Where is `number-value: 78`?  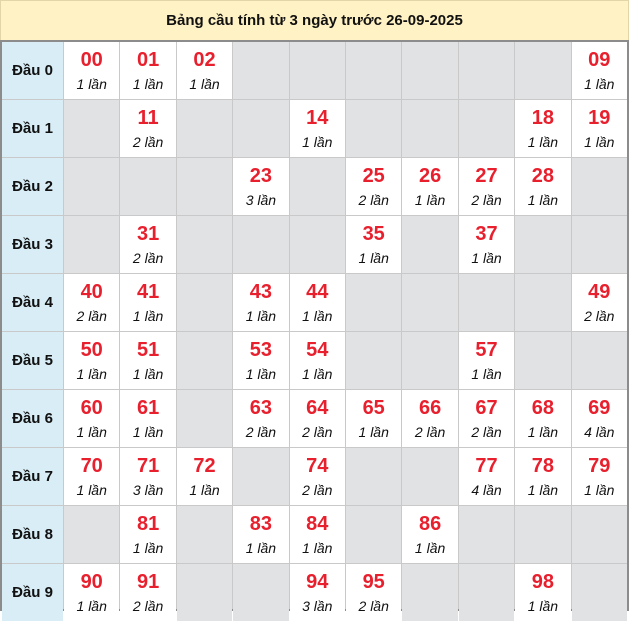 number-value: 78 is located at coordinates (543, 466).